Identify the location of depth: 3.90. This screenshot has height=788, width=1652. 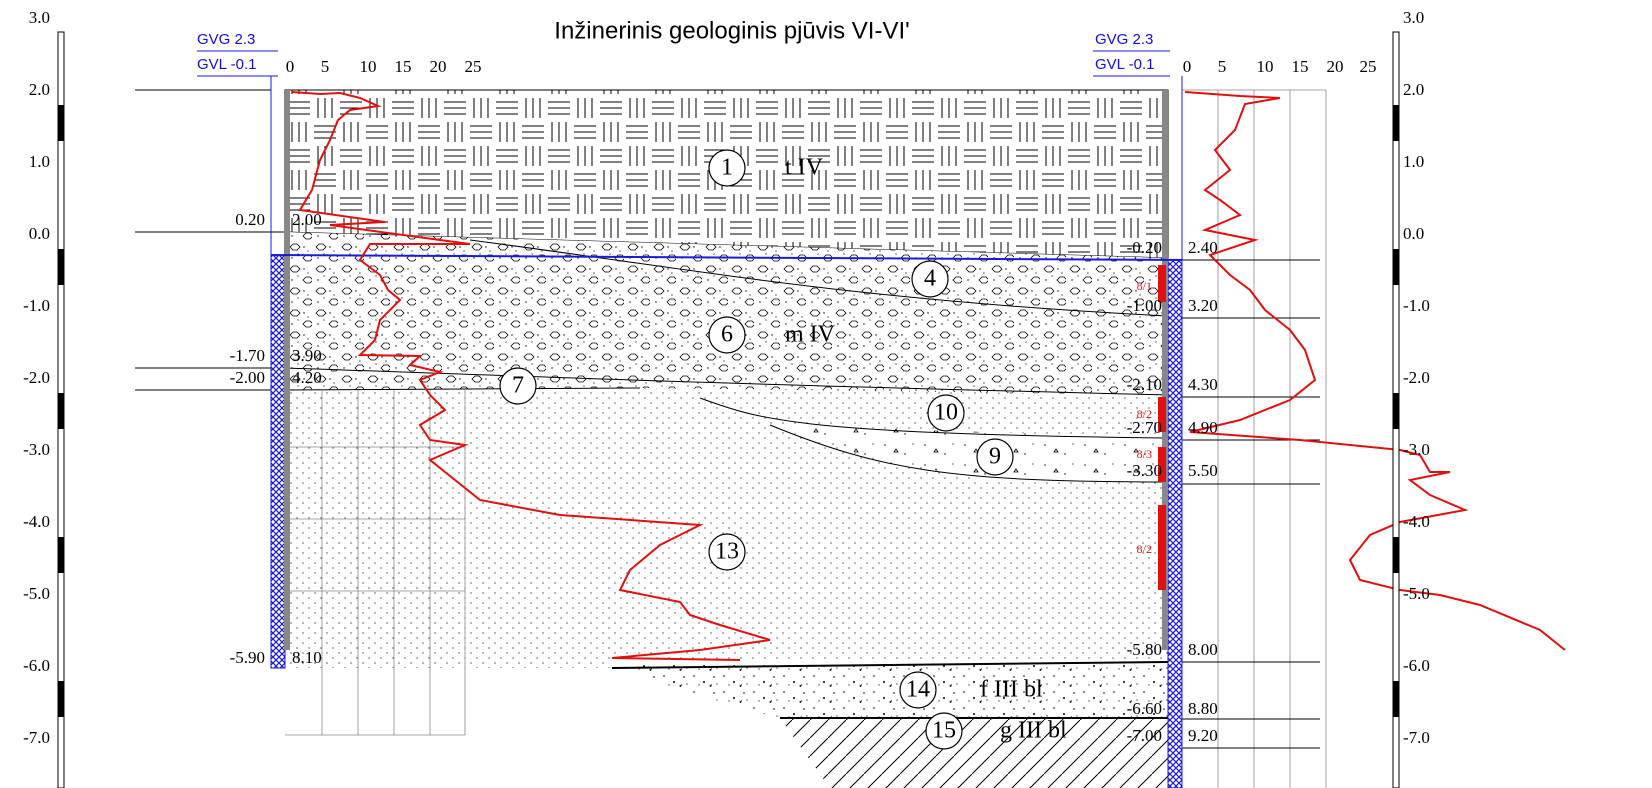
(307, 355).